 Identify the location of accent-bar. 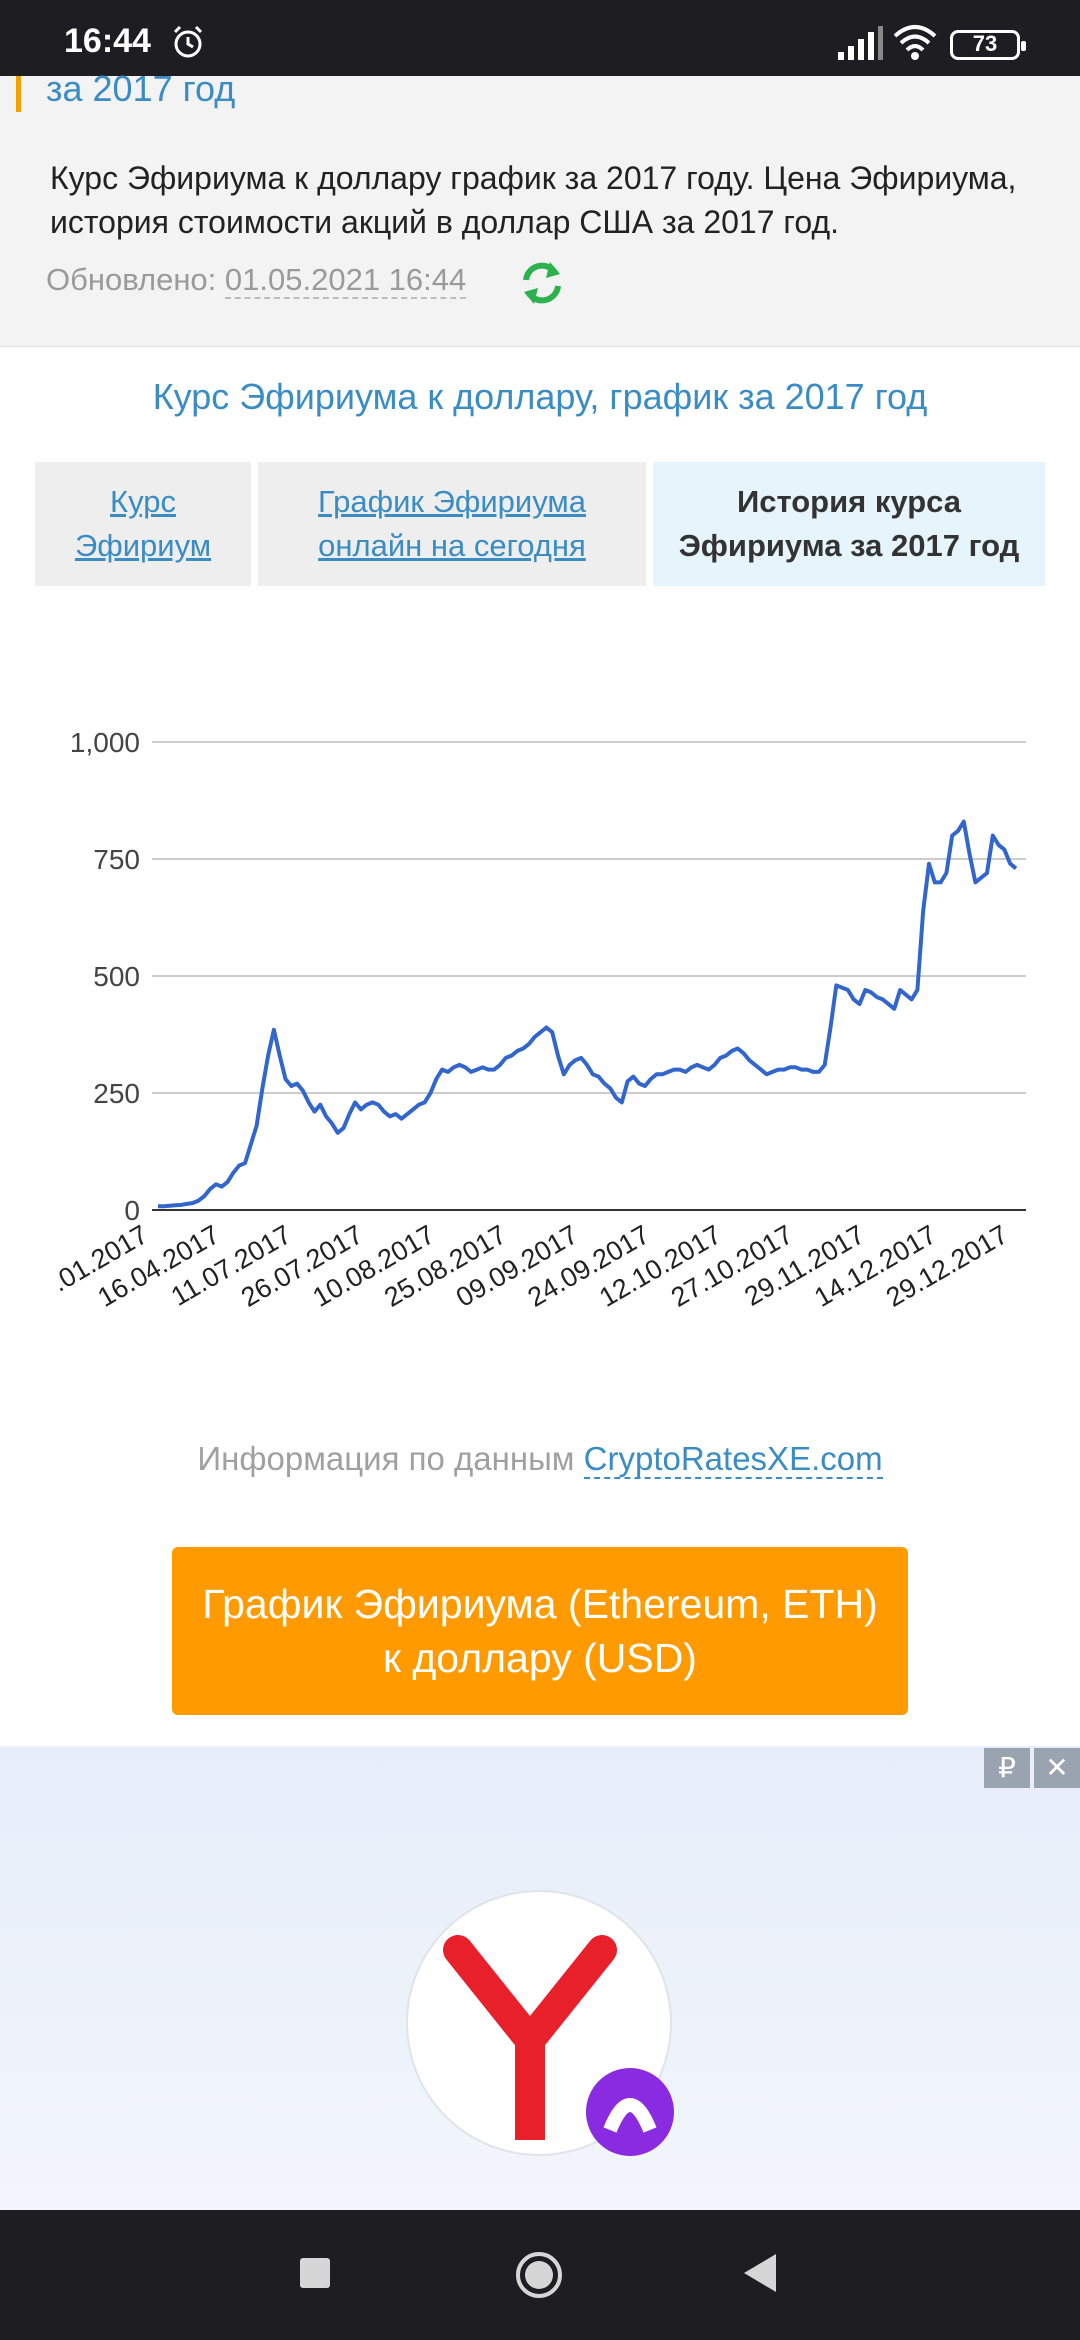
(18, 94).